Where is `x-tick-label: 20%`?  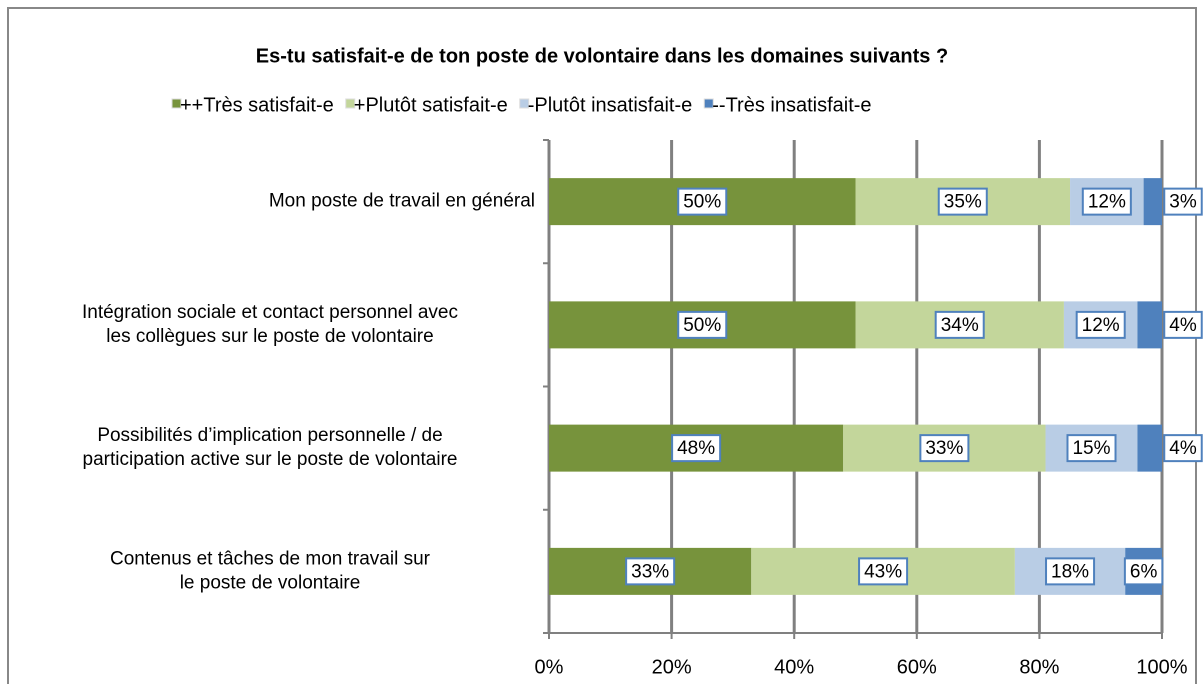
x-tick-label: 20% is located at coordinates (672, 667).